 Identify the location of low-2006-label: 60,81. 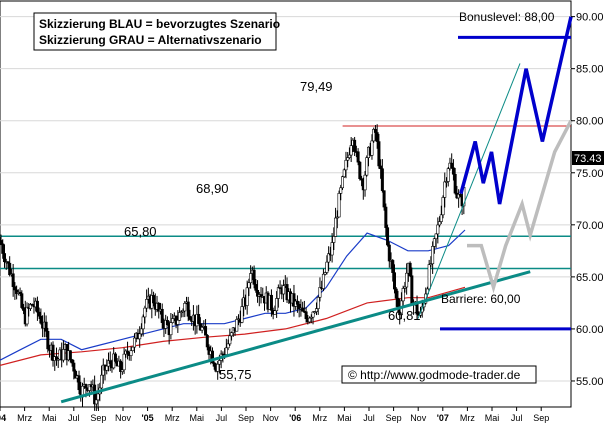
(404, 315).